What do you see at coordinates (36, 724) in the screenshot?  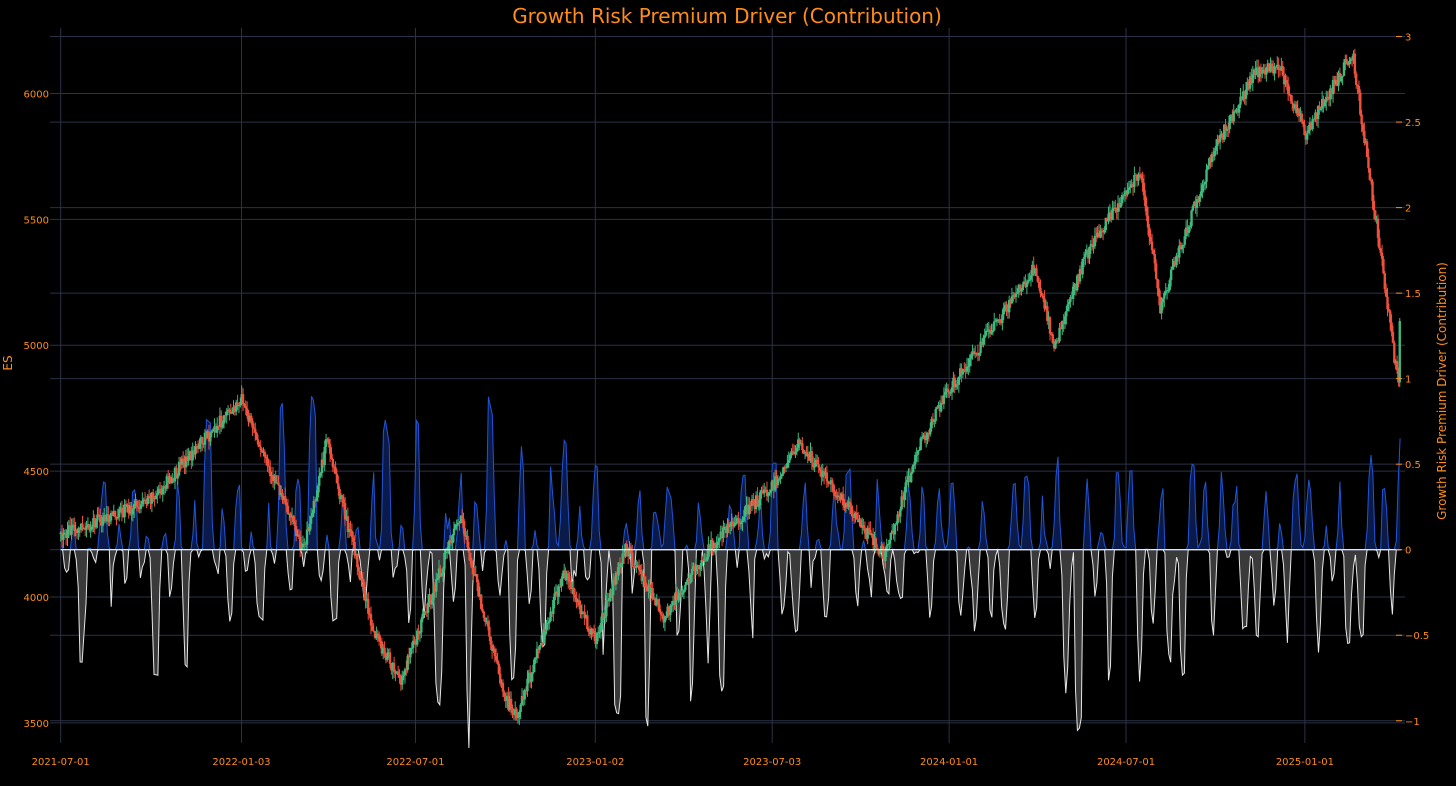 I see `y-tick-label: 3500` at bounding box center [36, 724].